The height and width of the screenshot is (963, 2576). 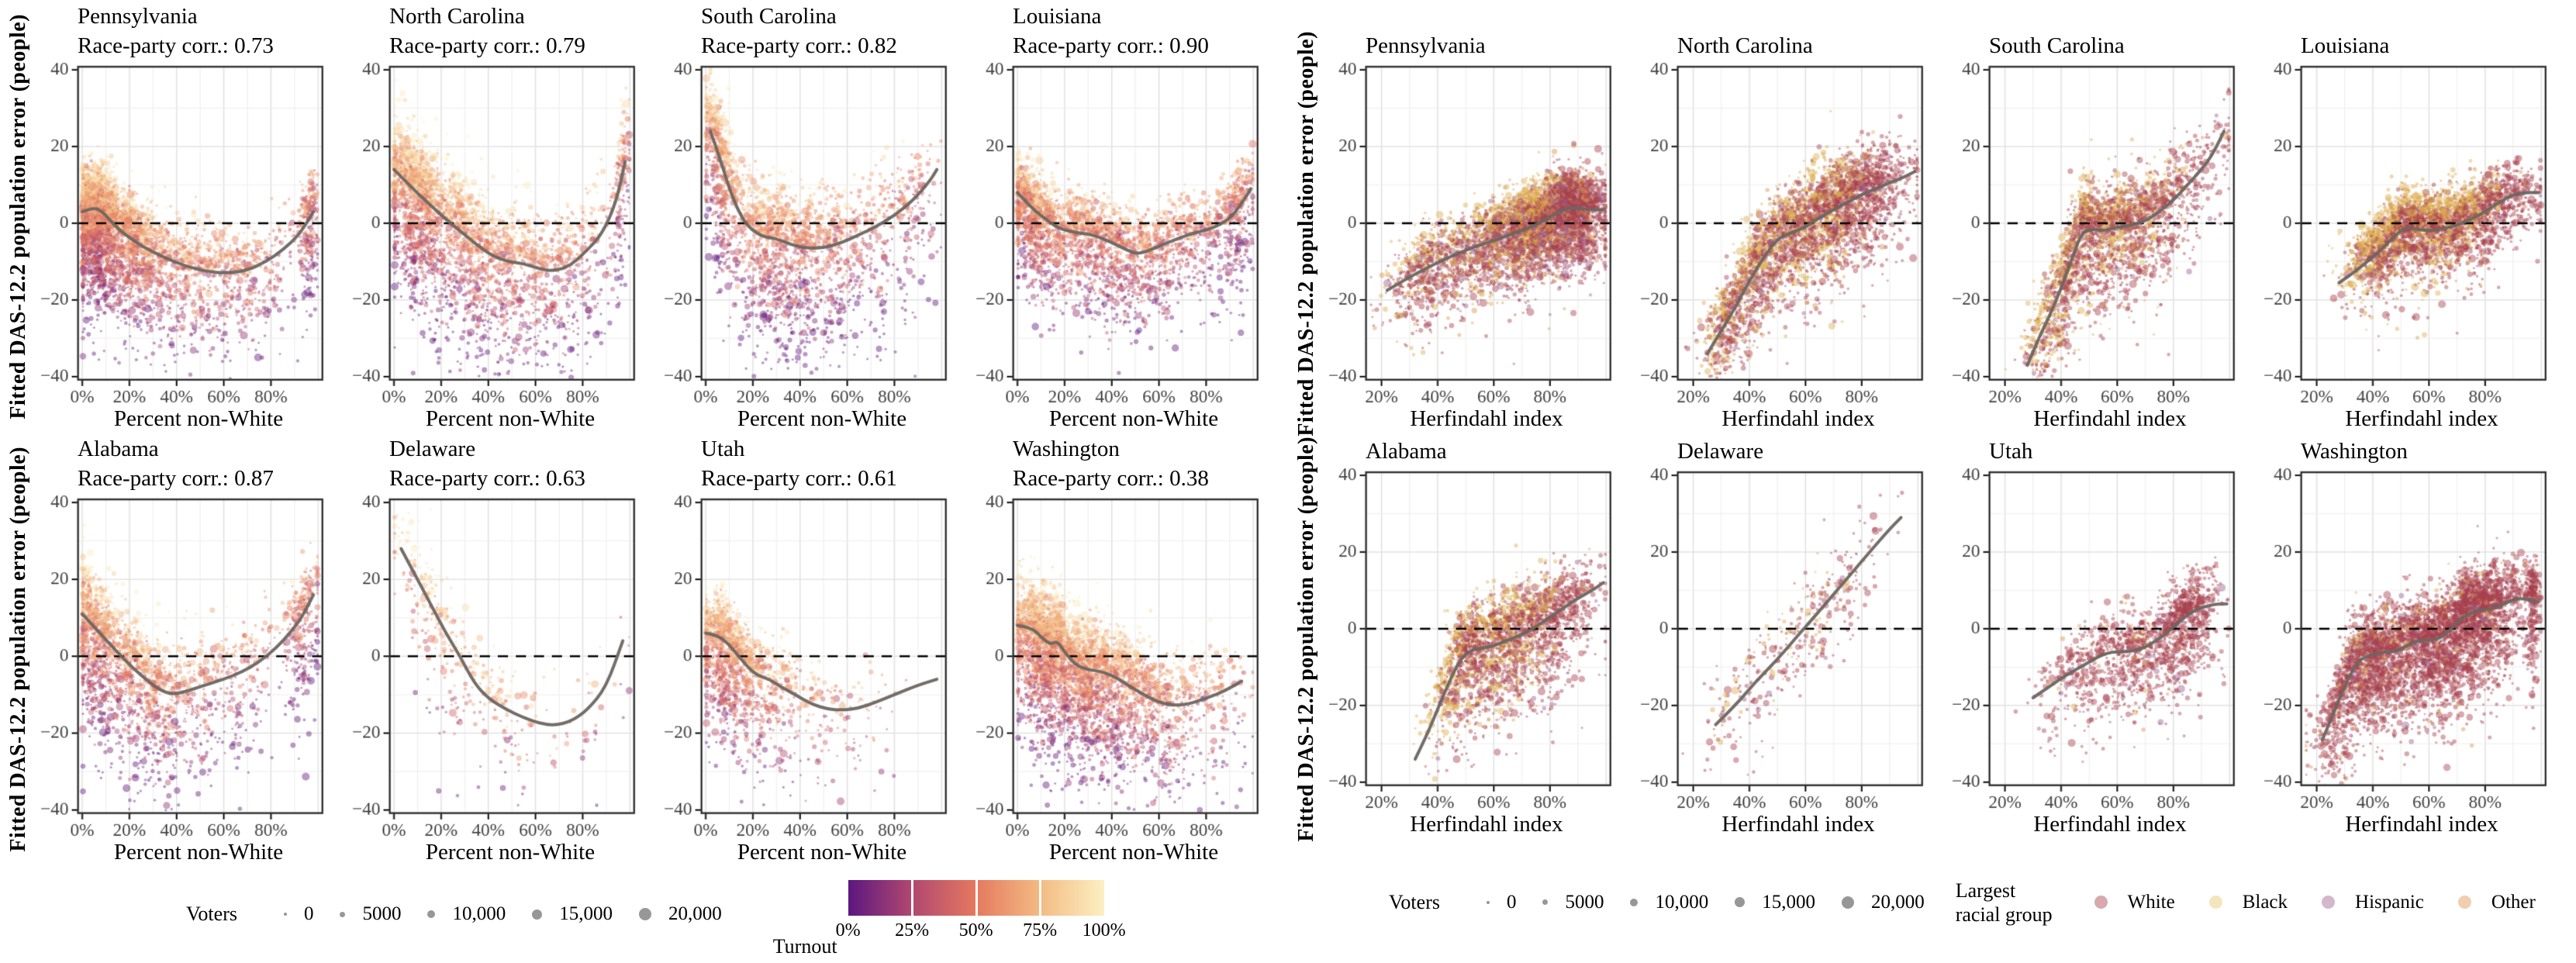 What do you see at coordinates (176, 45) in the screenshot?
I see `subplot-subtitle-race-party-corr: Race-party corr.: 0.73` at bounding box center [176, 45].